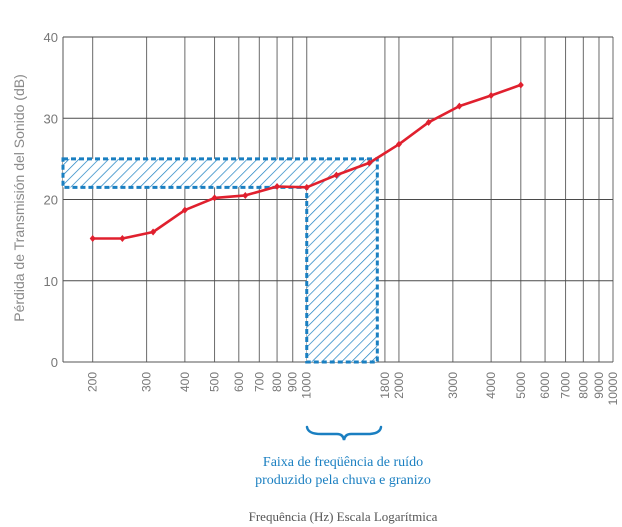 This screenshot has width=622, height=527. Describe the element at coordinates (344, 433) in the screenshot. I see `annotation-brace` at that location.